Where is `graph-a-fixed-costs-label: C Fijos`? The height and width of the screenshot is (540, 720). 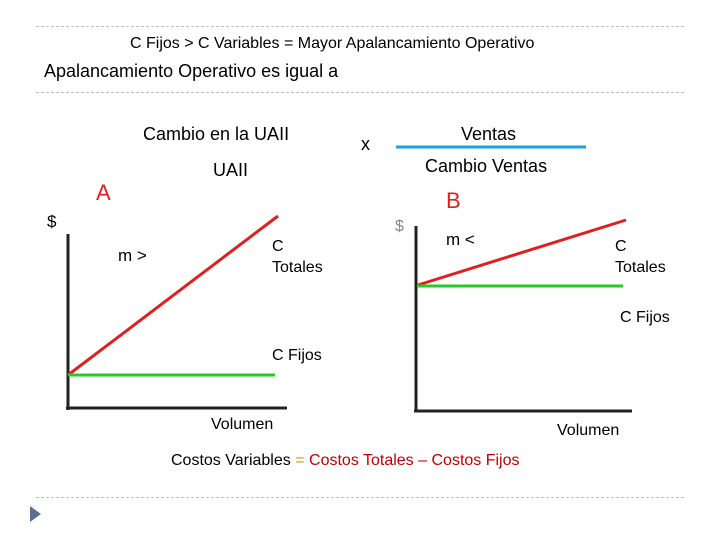
graph-a-fixed-costs-label: C Fijos is located at coordinates (297, 355).